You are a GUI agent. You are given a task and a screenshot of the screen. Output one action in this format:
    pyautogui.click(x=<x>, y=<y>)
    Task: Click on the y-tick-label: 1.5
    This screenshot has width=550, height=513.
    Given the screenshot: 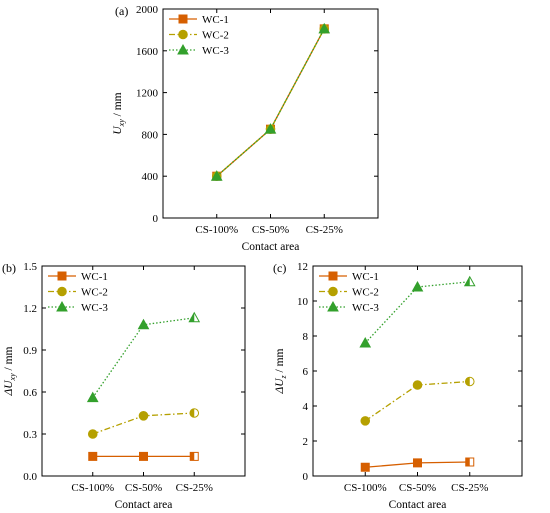 What is the action you would take?
    pyautogui.click(x=30, y=267)
    